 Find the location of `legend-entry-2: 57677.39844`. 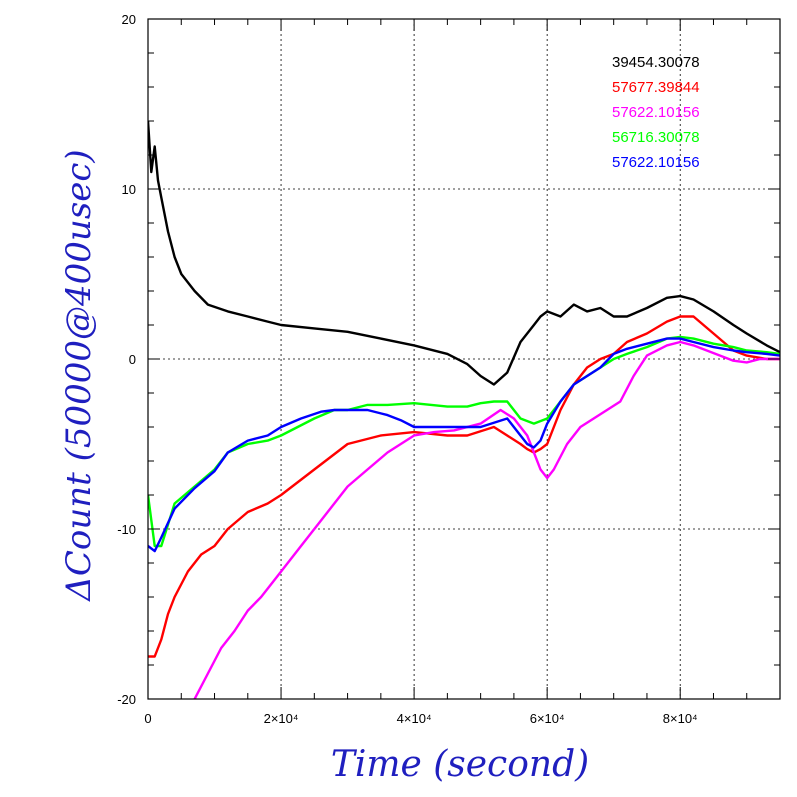

legend-entry-2: 57677.39844 is located at coordinates (656, 87).